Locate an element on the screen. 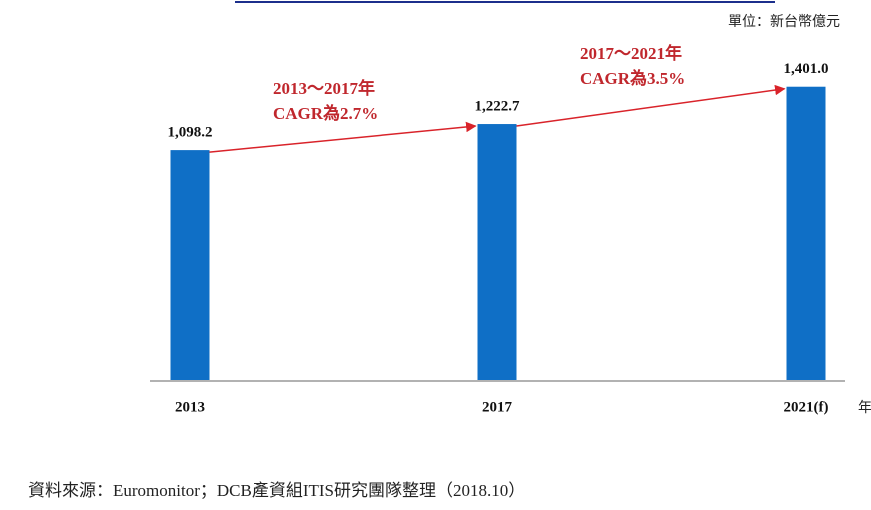  cagr-annotation: CAGR為3.5% is located at coordinates (632, 78).